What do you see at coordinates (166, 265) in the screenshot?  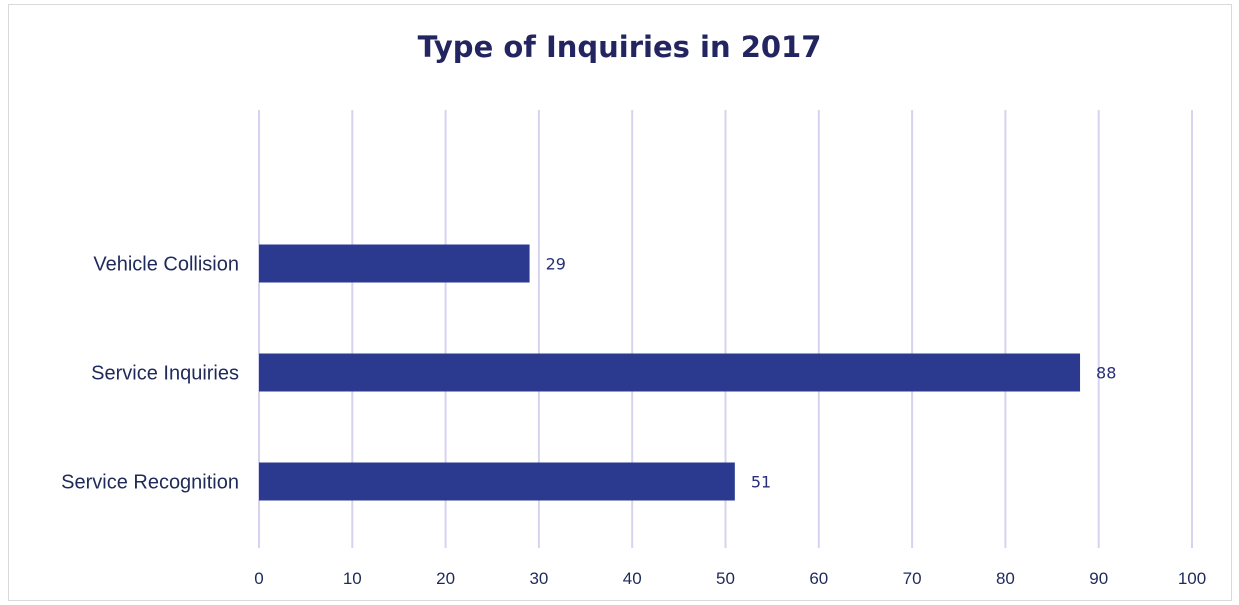 I see `category-label: Vehicle Collision` at bounding box center [166, 265].